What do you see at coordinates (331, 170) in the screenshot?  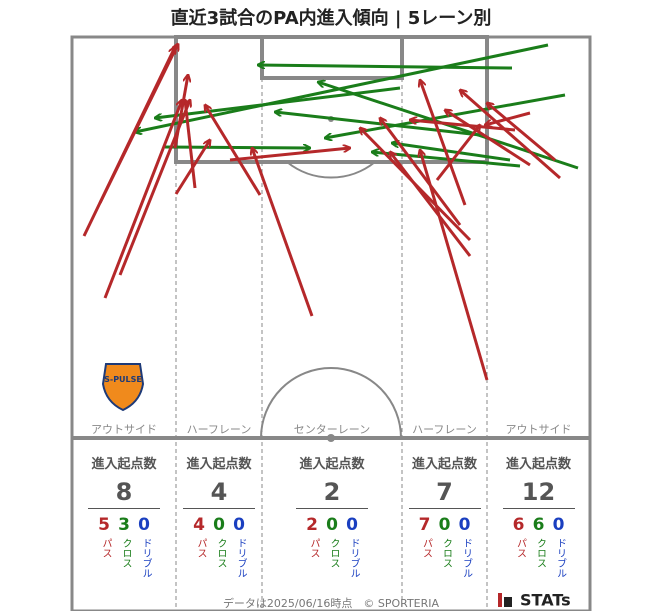 I see `penalty-arc` at bounding box center [331, 170].